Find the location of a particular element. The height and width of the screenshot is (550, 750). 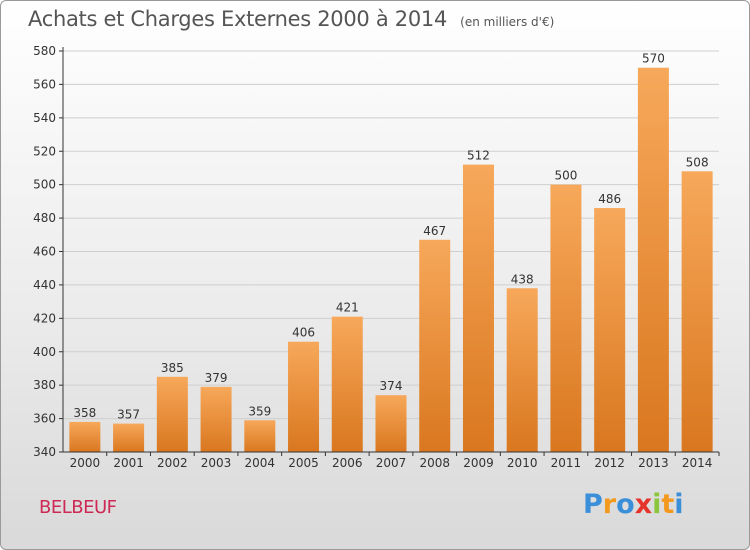

x-tick-label: 2012 is located at coordinates (609, 463).